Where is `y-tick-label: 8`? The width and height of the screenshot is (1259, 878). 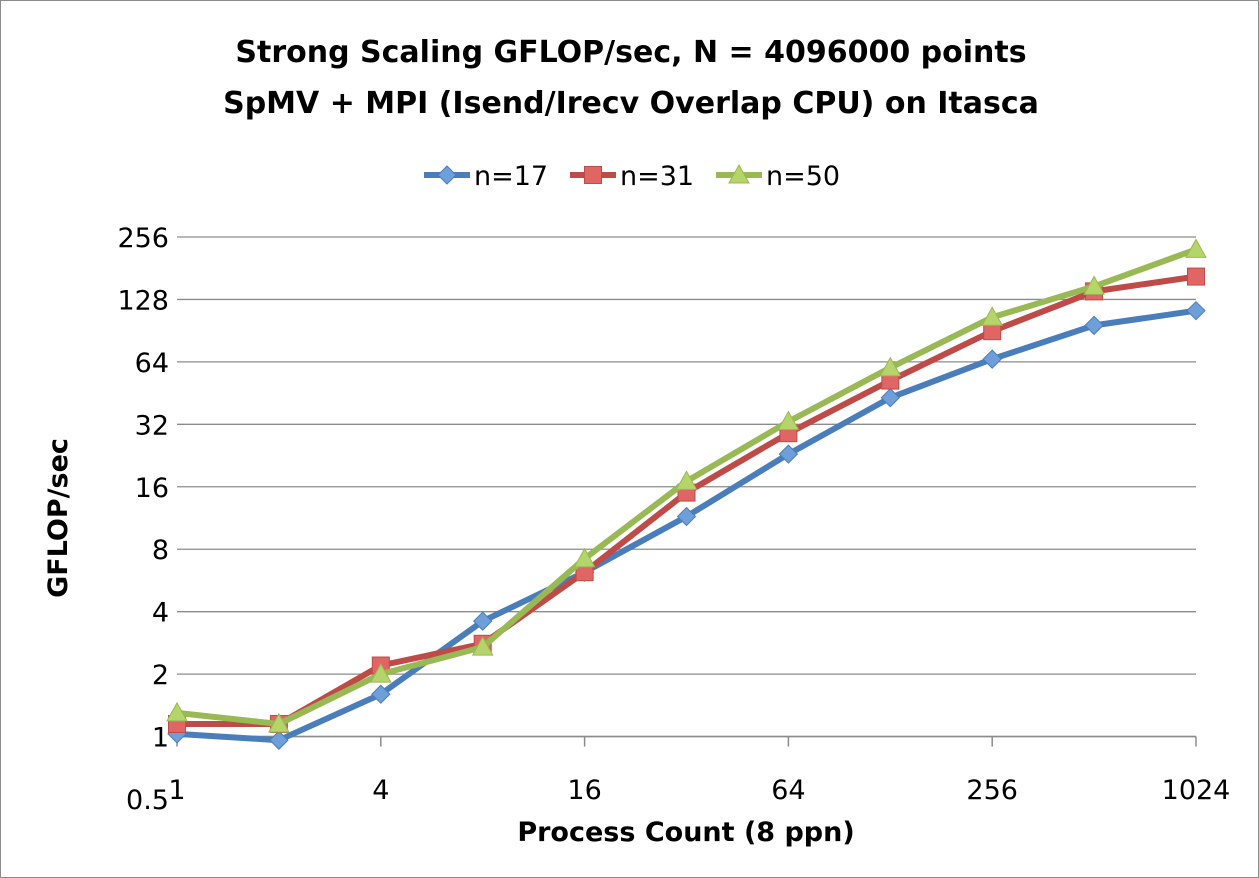
y-tick-label: 8 is located at coordinates (160, 550).